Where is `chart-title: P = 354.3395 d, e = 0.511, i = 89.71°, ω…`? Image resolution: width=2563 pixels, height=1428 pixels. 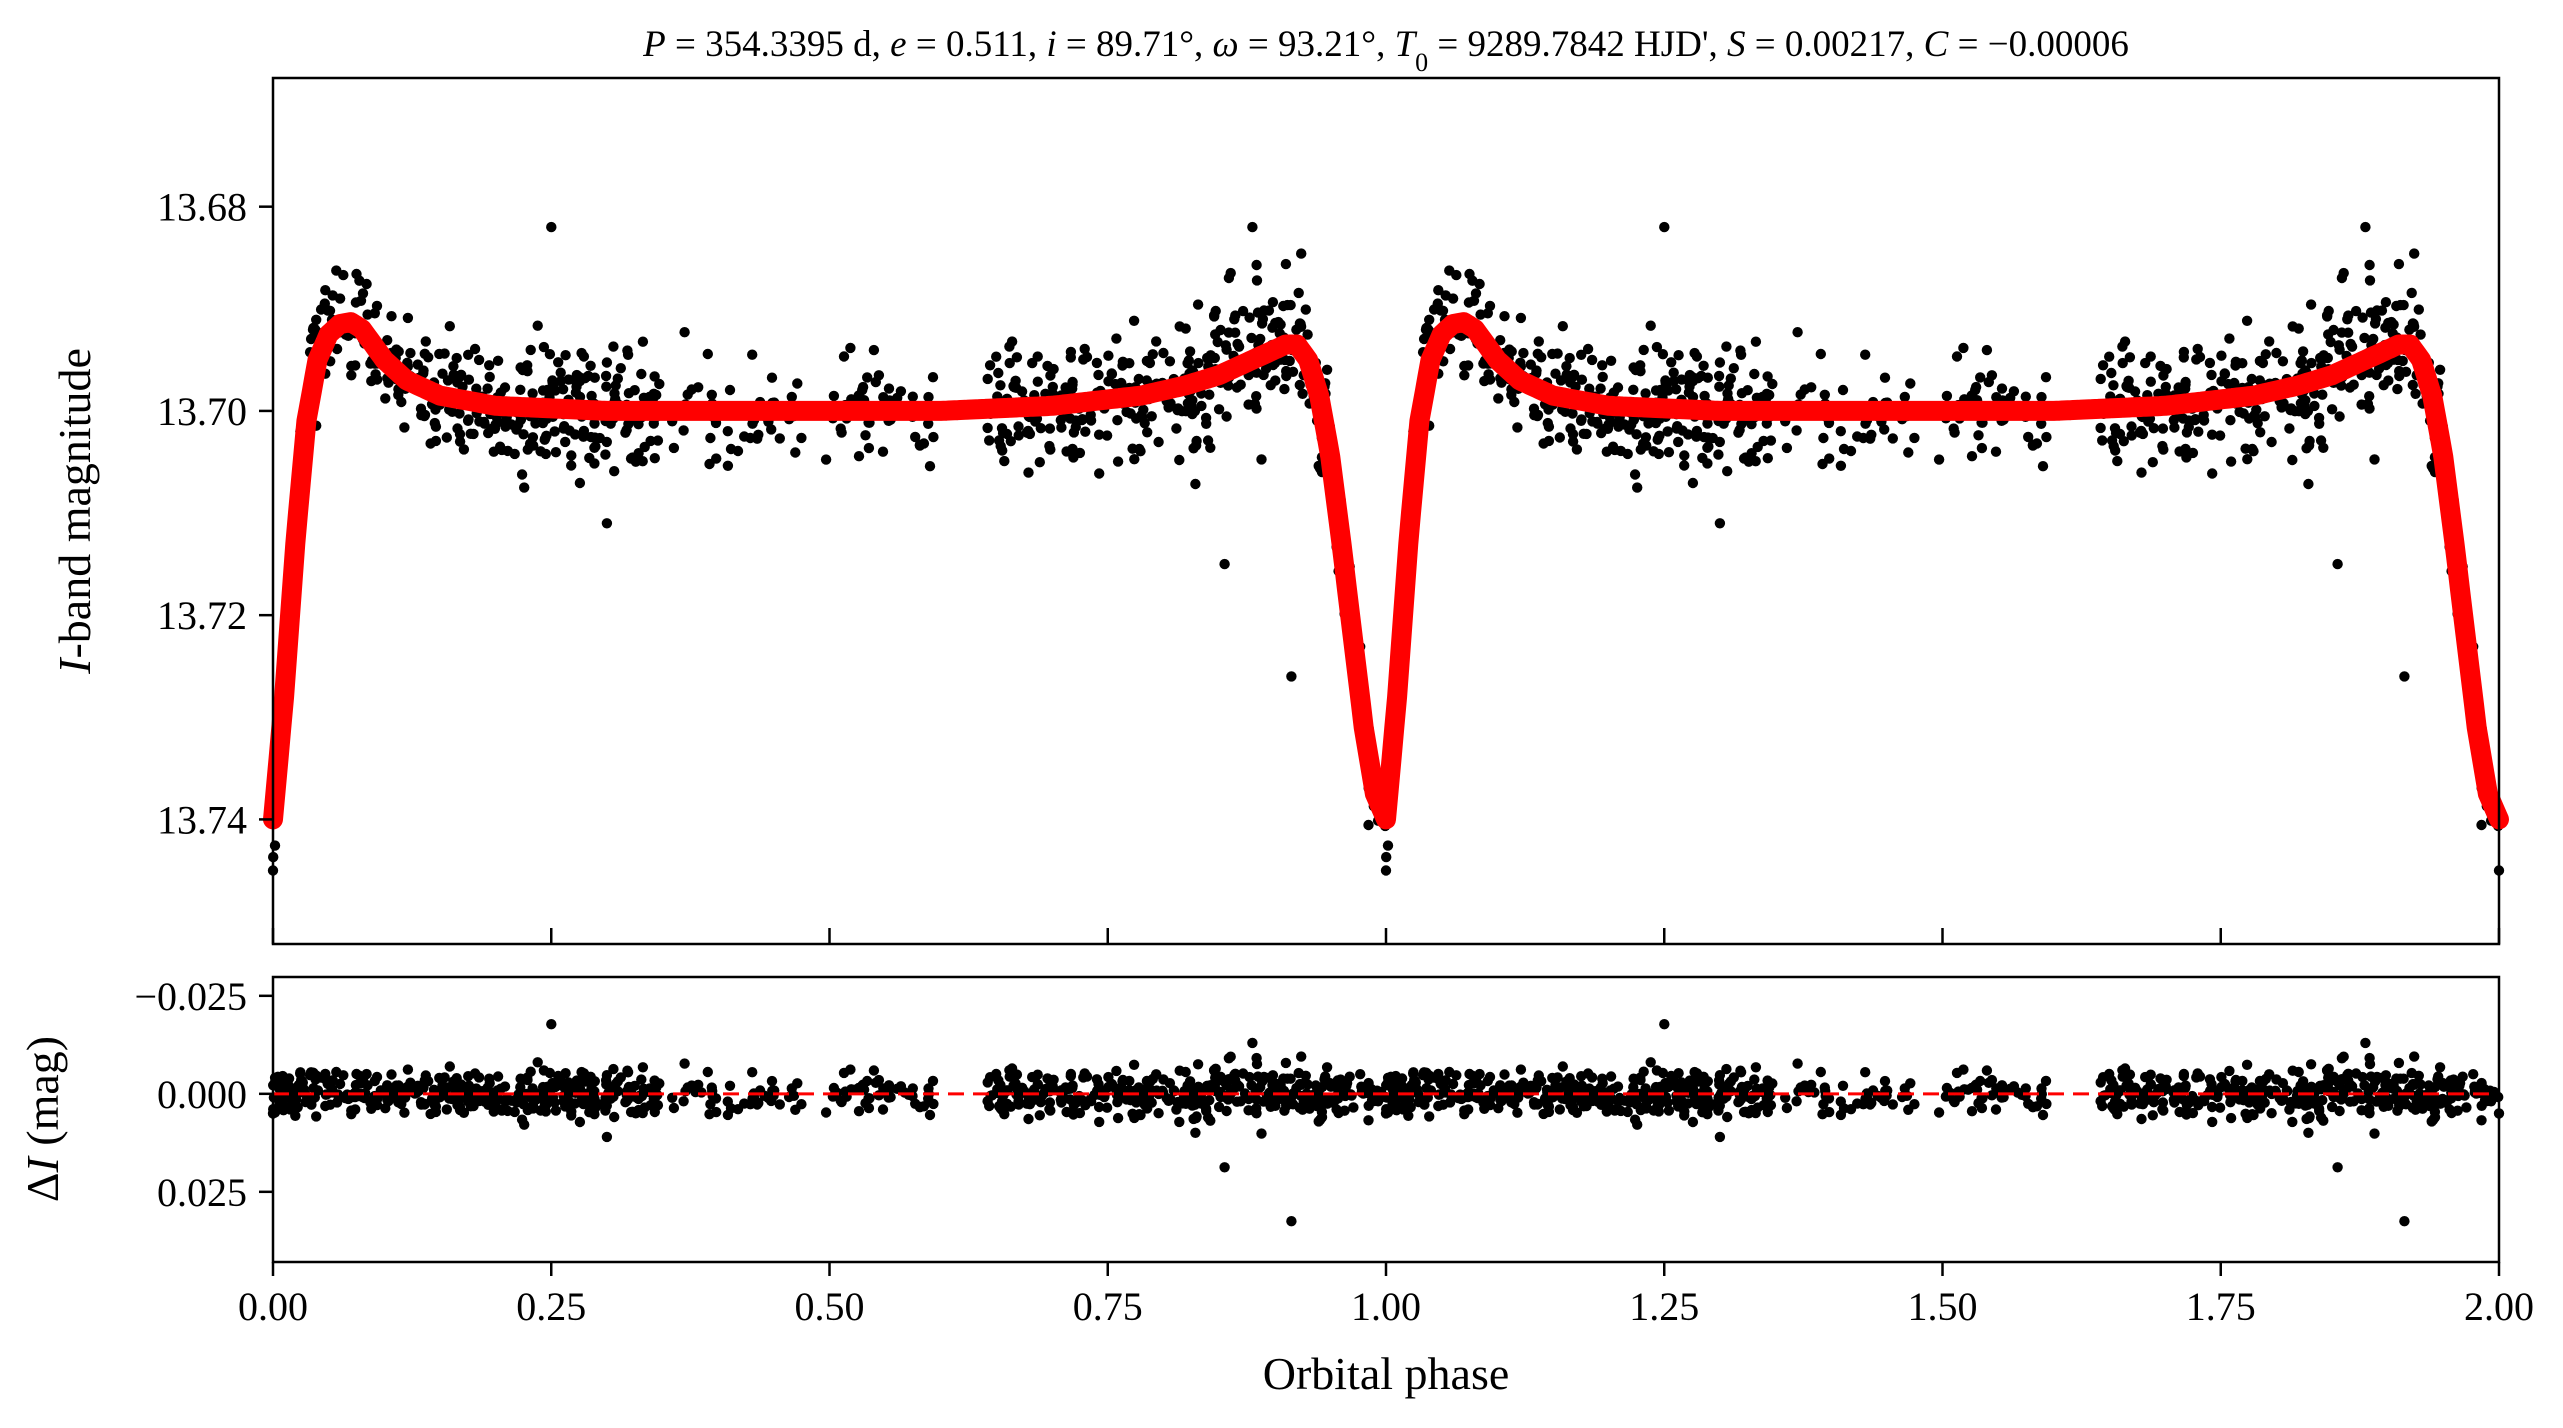 chart-title: P = 354.3395 d, e = 0.511, i = 89.71°, ω… is located at coordinates (1385, 50).